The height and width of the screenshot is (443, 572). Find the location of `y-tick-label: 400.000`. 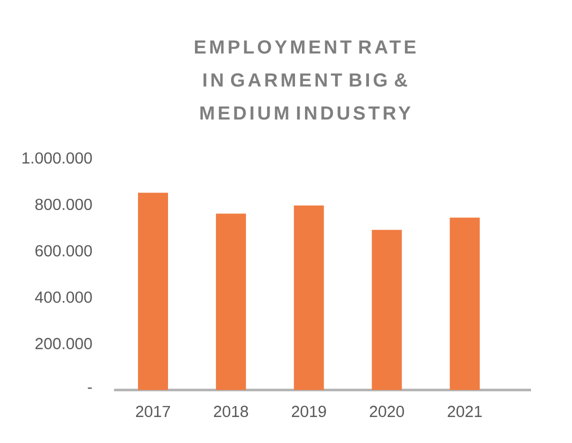

y-tick-label: 400.000 is located at coordinates (63, 297).